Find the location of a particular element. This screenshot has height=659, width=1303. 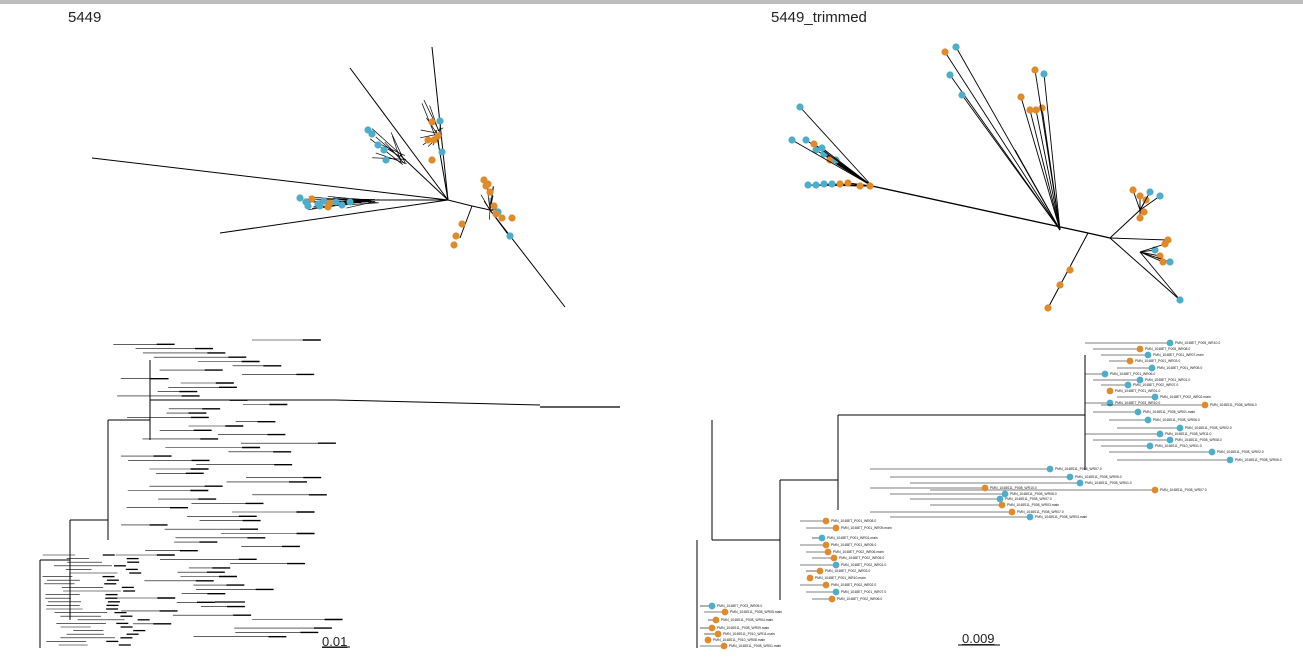

tip-label: PMN_1048ET_P005_WR10.0 is located at coordinates (1197, 343).